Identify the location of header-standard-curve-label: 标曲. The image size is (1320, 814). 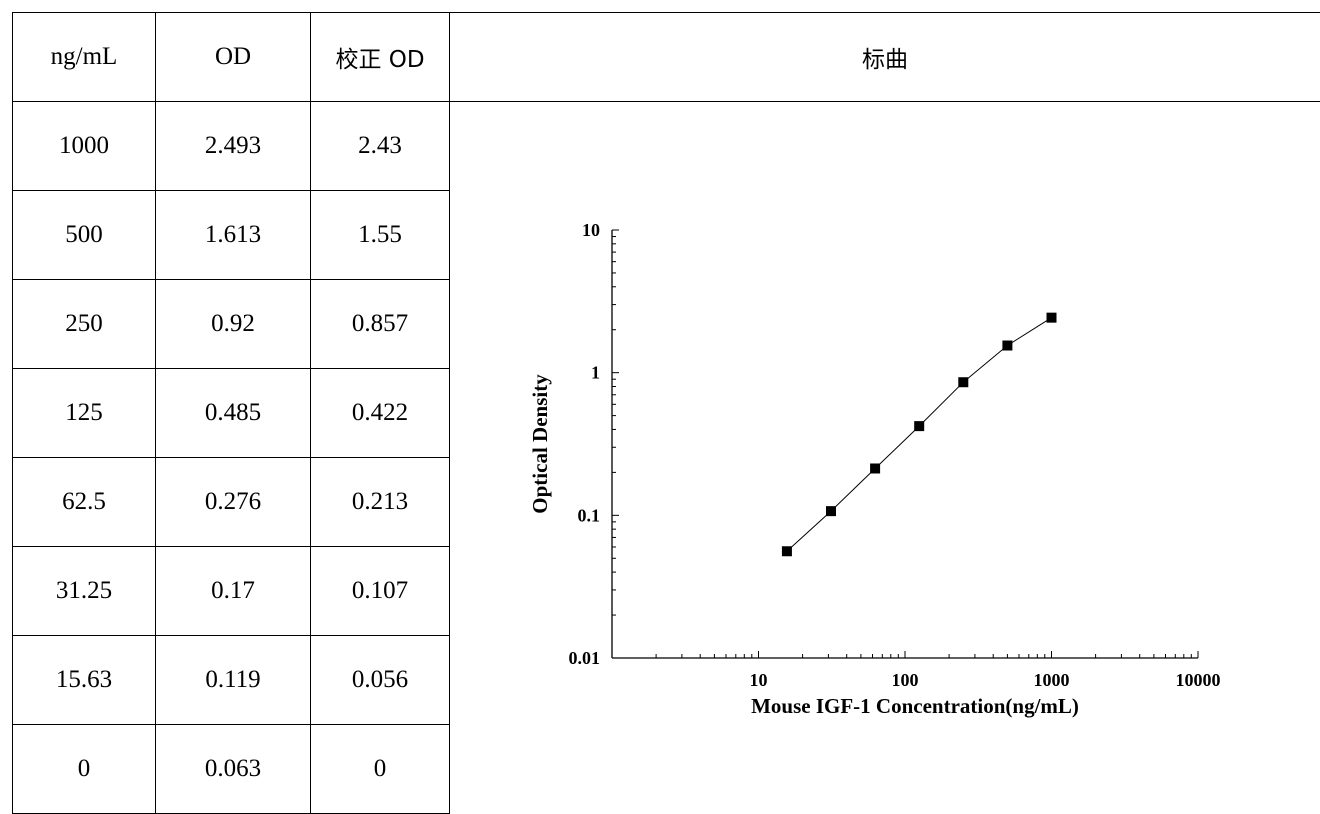
(885, 60).